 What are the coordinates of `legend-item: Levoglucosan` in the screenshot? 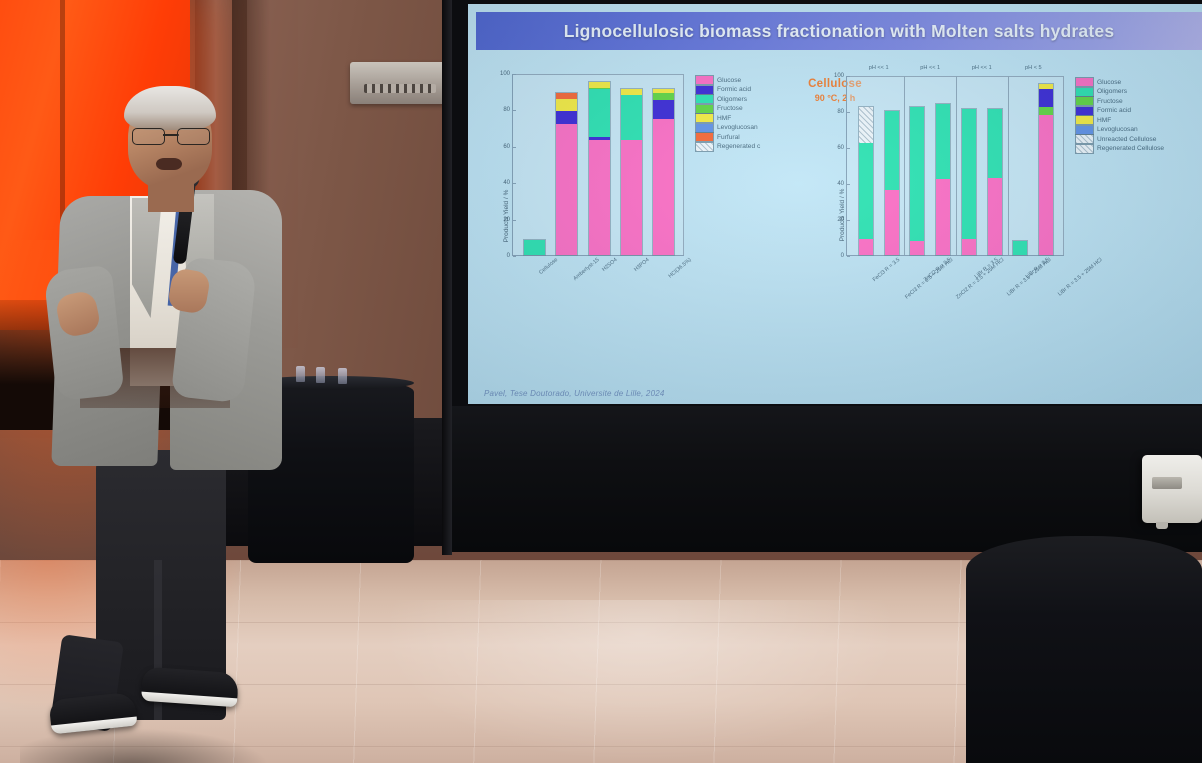 It's located at (727, 127).